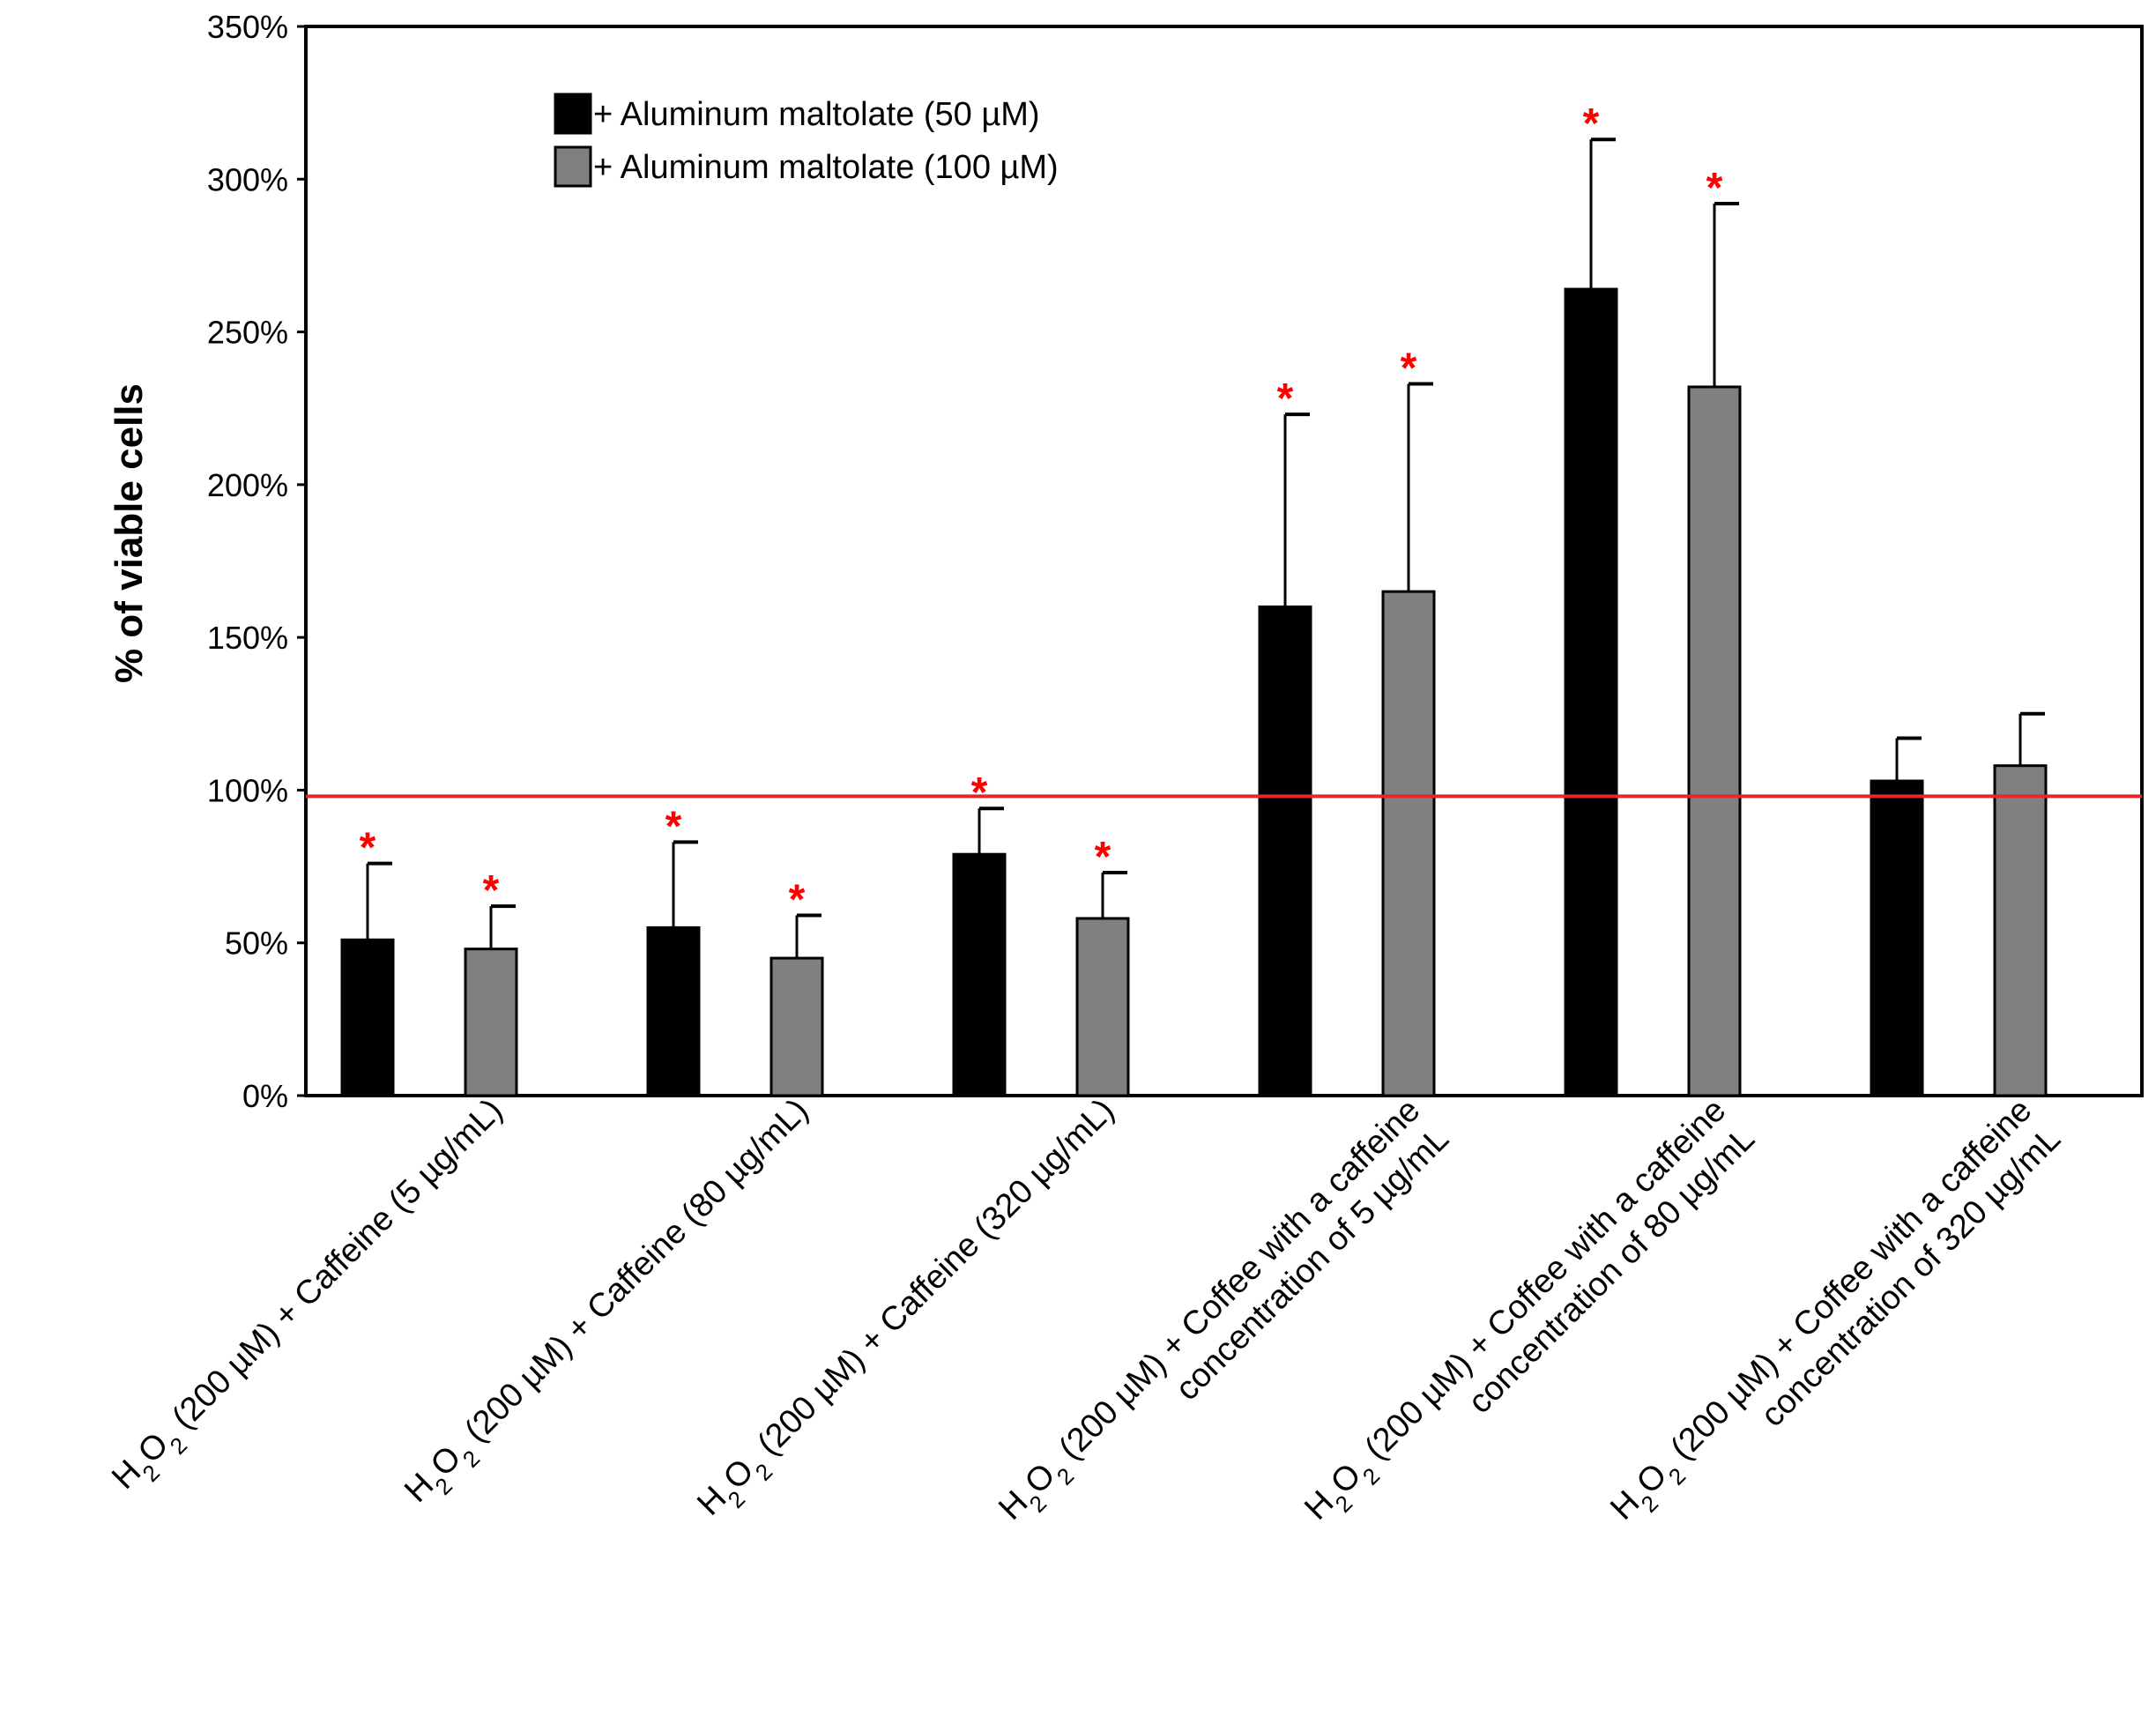  Describe the element at coordinates (265, 1096) in the screenshot. I see `y-tick-label: 0%` at that location.